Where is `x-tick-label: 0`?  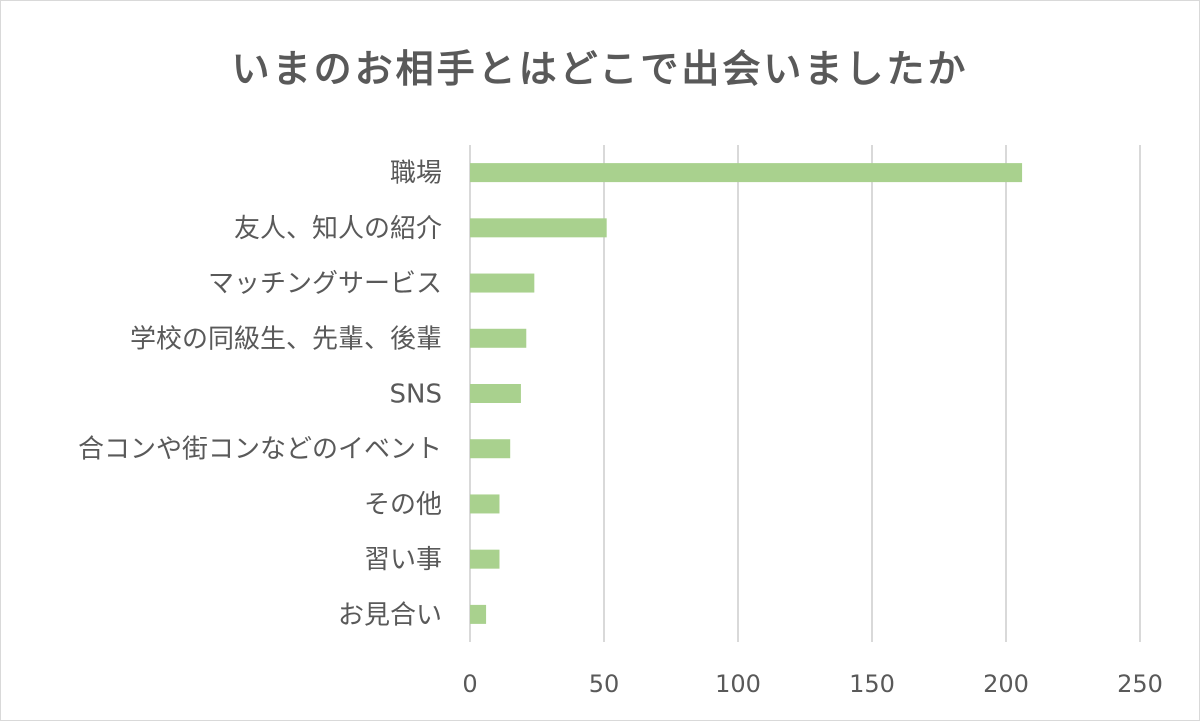 x-tick-label: 0 is located at coordinates (469, 684).